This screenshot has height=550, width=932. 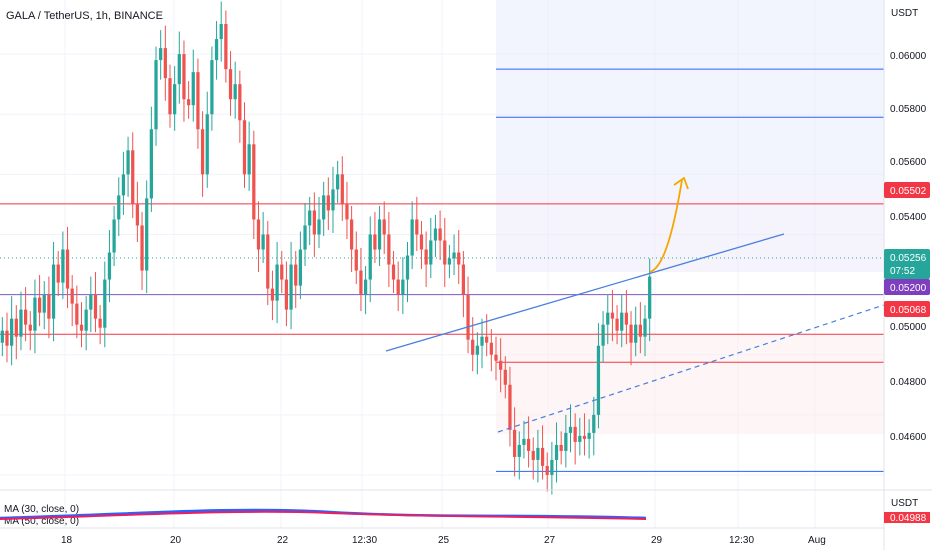 I want to click on dashed-support-trendline, so click(x=691, y=368).